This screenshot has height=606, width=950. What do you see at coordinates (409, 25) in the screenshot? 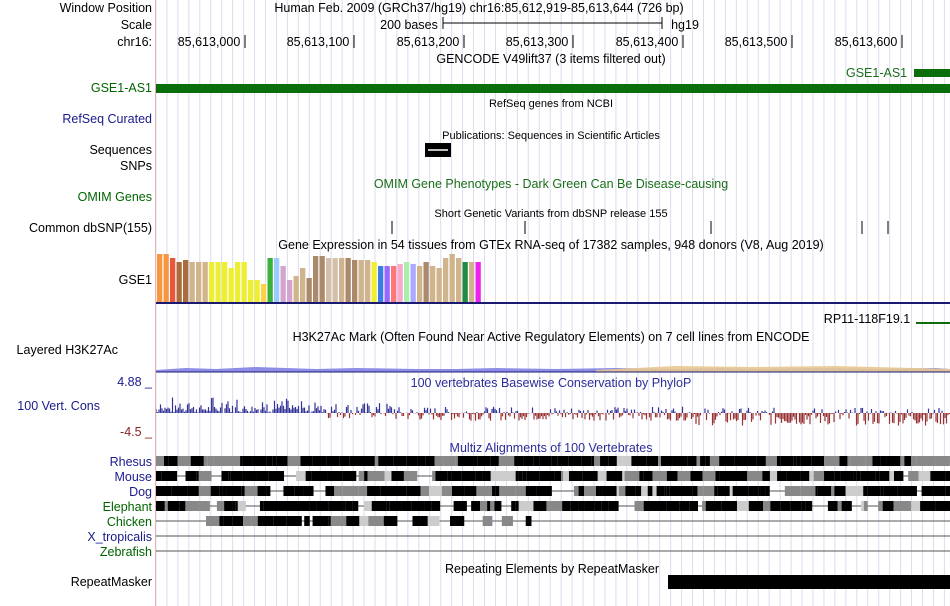
I see `scale-bar-label: 200 bases` at bounding box center [409, 25].